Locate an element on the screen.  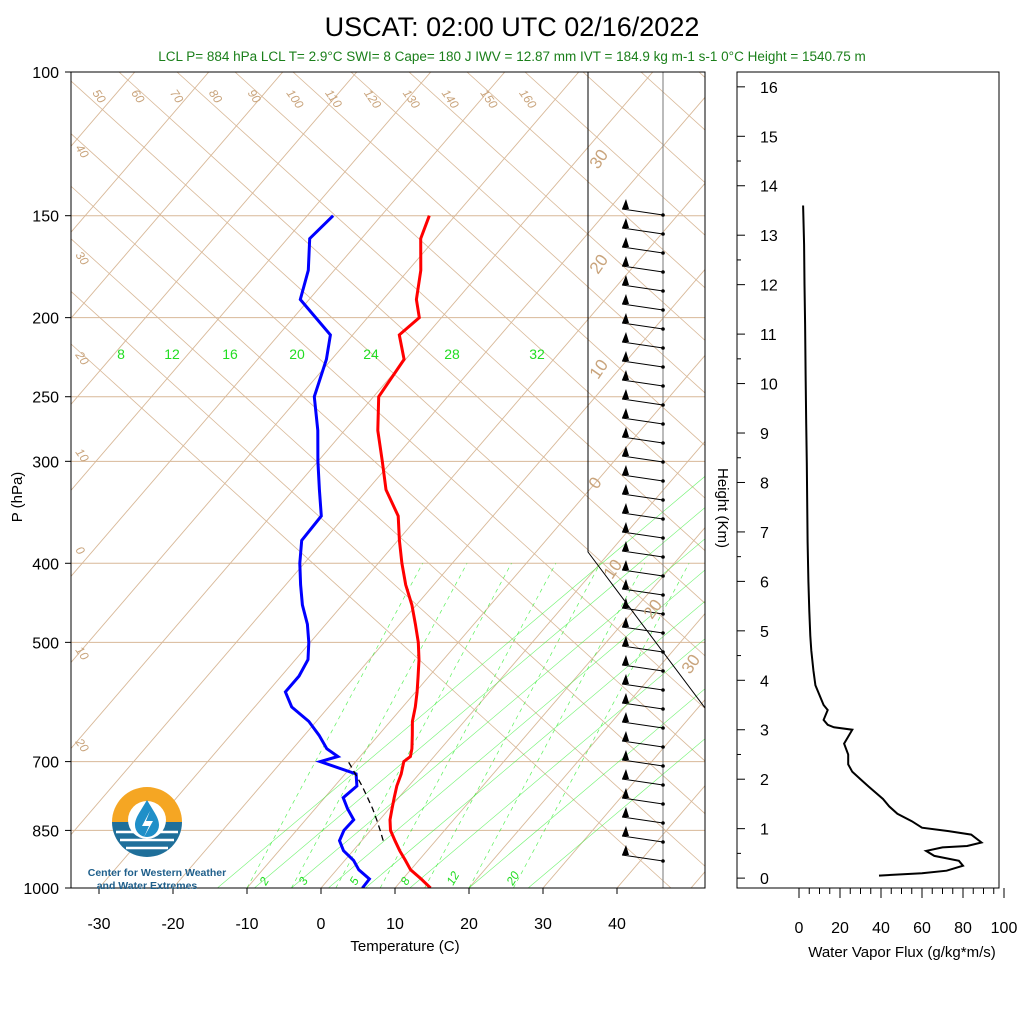
flux-tick-label: 20 is located at coordinates (840, 928).